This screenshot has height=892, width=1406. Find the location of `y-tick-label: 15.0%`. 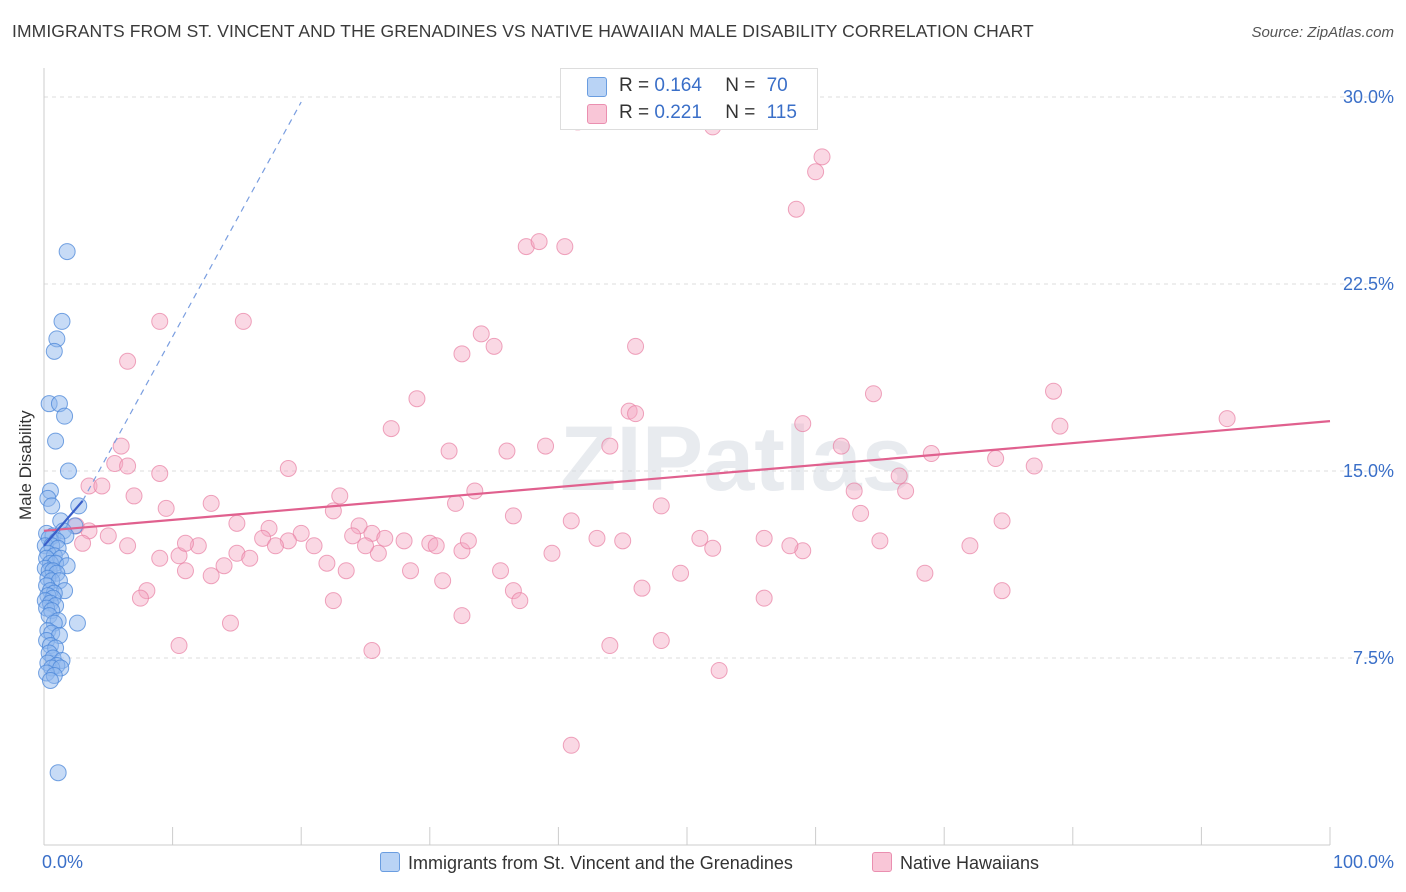

y-tick-label: 15.0% is located at coordinates (1368, 471).